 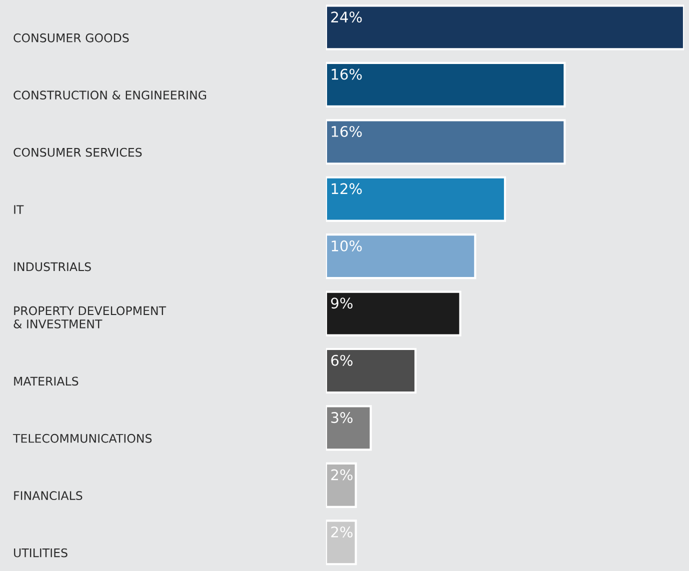 What do you see at coordinates (346, 17) in the screenshot?
I see `data-label: 24%` at bounding box center [346, 17].